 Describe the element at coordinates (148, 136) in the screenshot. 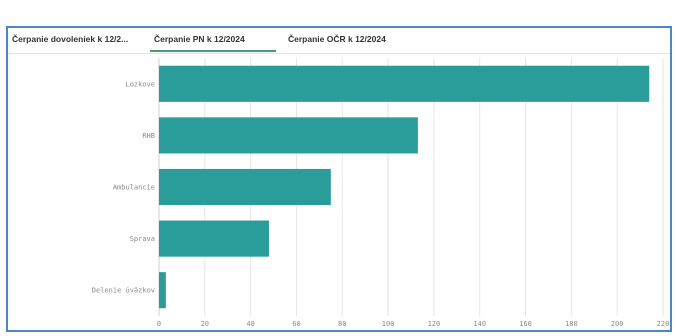

I see `y-category-label: RHB` at that location.